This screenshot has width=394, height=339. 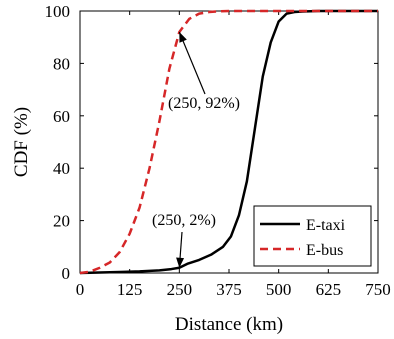 What do you see at coordinates (61, 63) in the screenshot?
I see `y-tick-label: 80` at bounding box center [61, 63].